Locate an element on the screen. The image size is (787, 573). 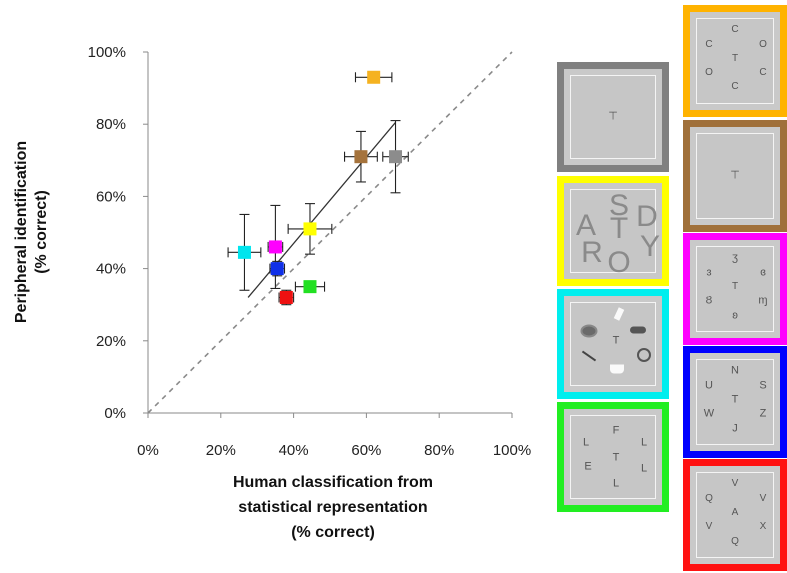
stimulus-panel-brown: ⊤ is located at coordinates (735, 176).